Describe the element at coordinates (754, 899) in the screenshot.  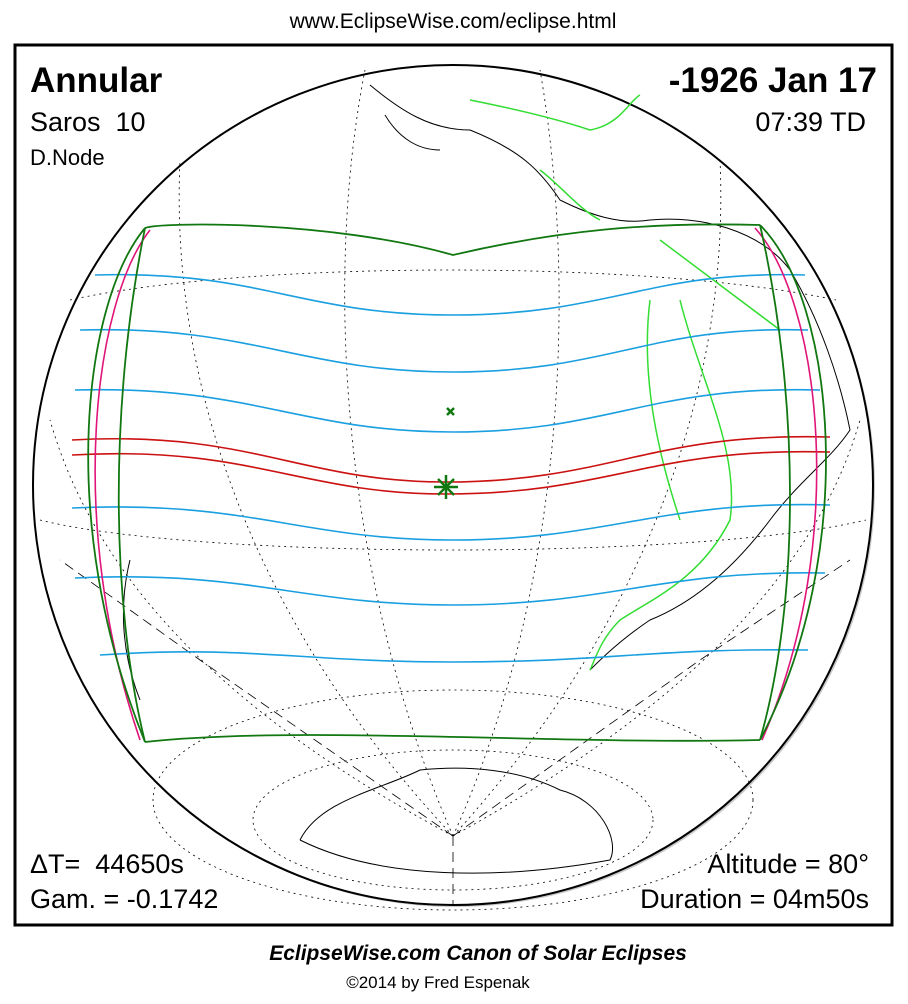
I see `duration: Duration = 04m50s` at that location.